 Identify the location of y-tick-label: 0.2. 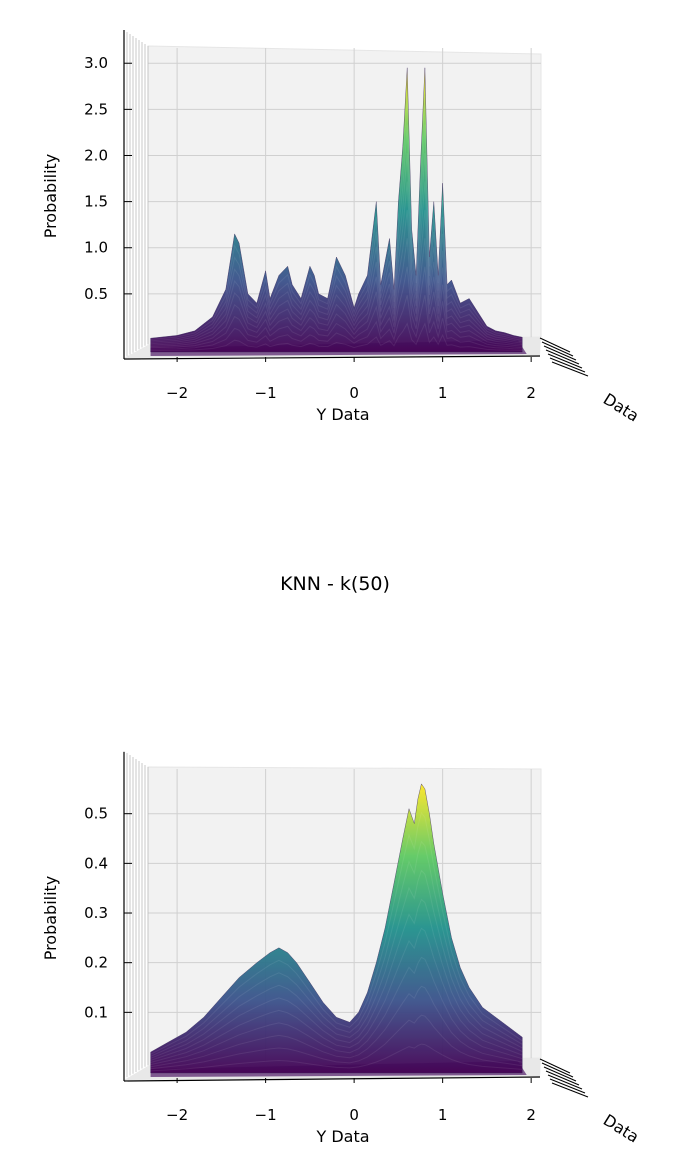
(96, 963).